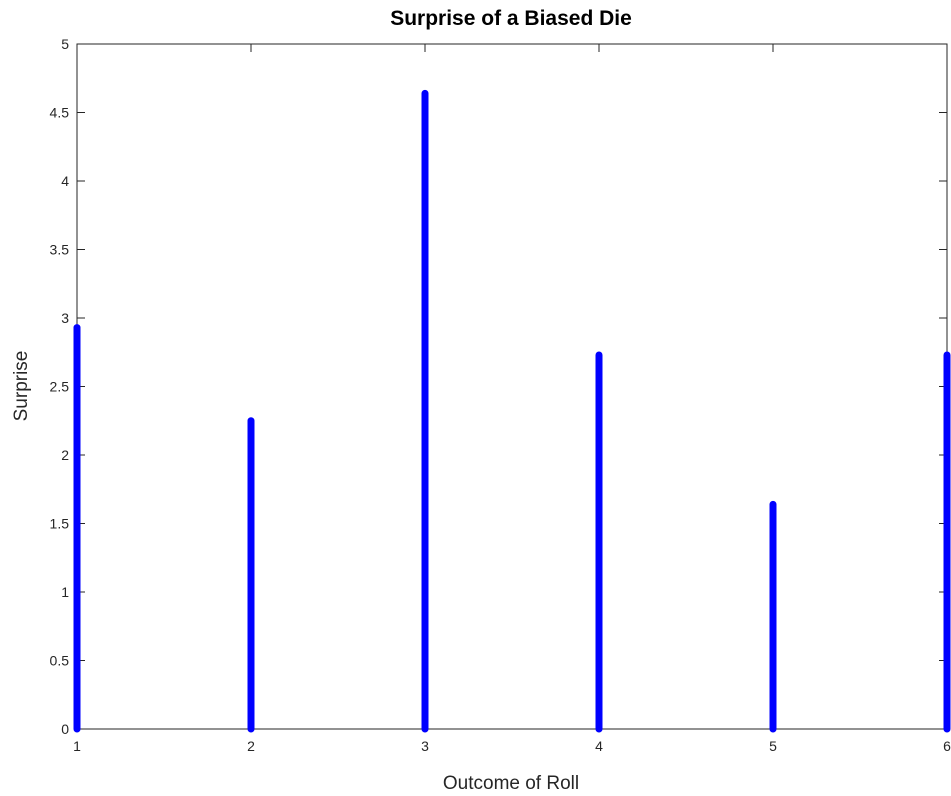  What do you see at coordinates (599, 746) in the screenshot?
I see `x-tick-label: 4` at bounding box center [599, 746].